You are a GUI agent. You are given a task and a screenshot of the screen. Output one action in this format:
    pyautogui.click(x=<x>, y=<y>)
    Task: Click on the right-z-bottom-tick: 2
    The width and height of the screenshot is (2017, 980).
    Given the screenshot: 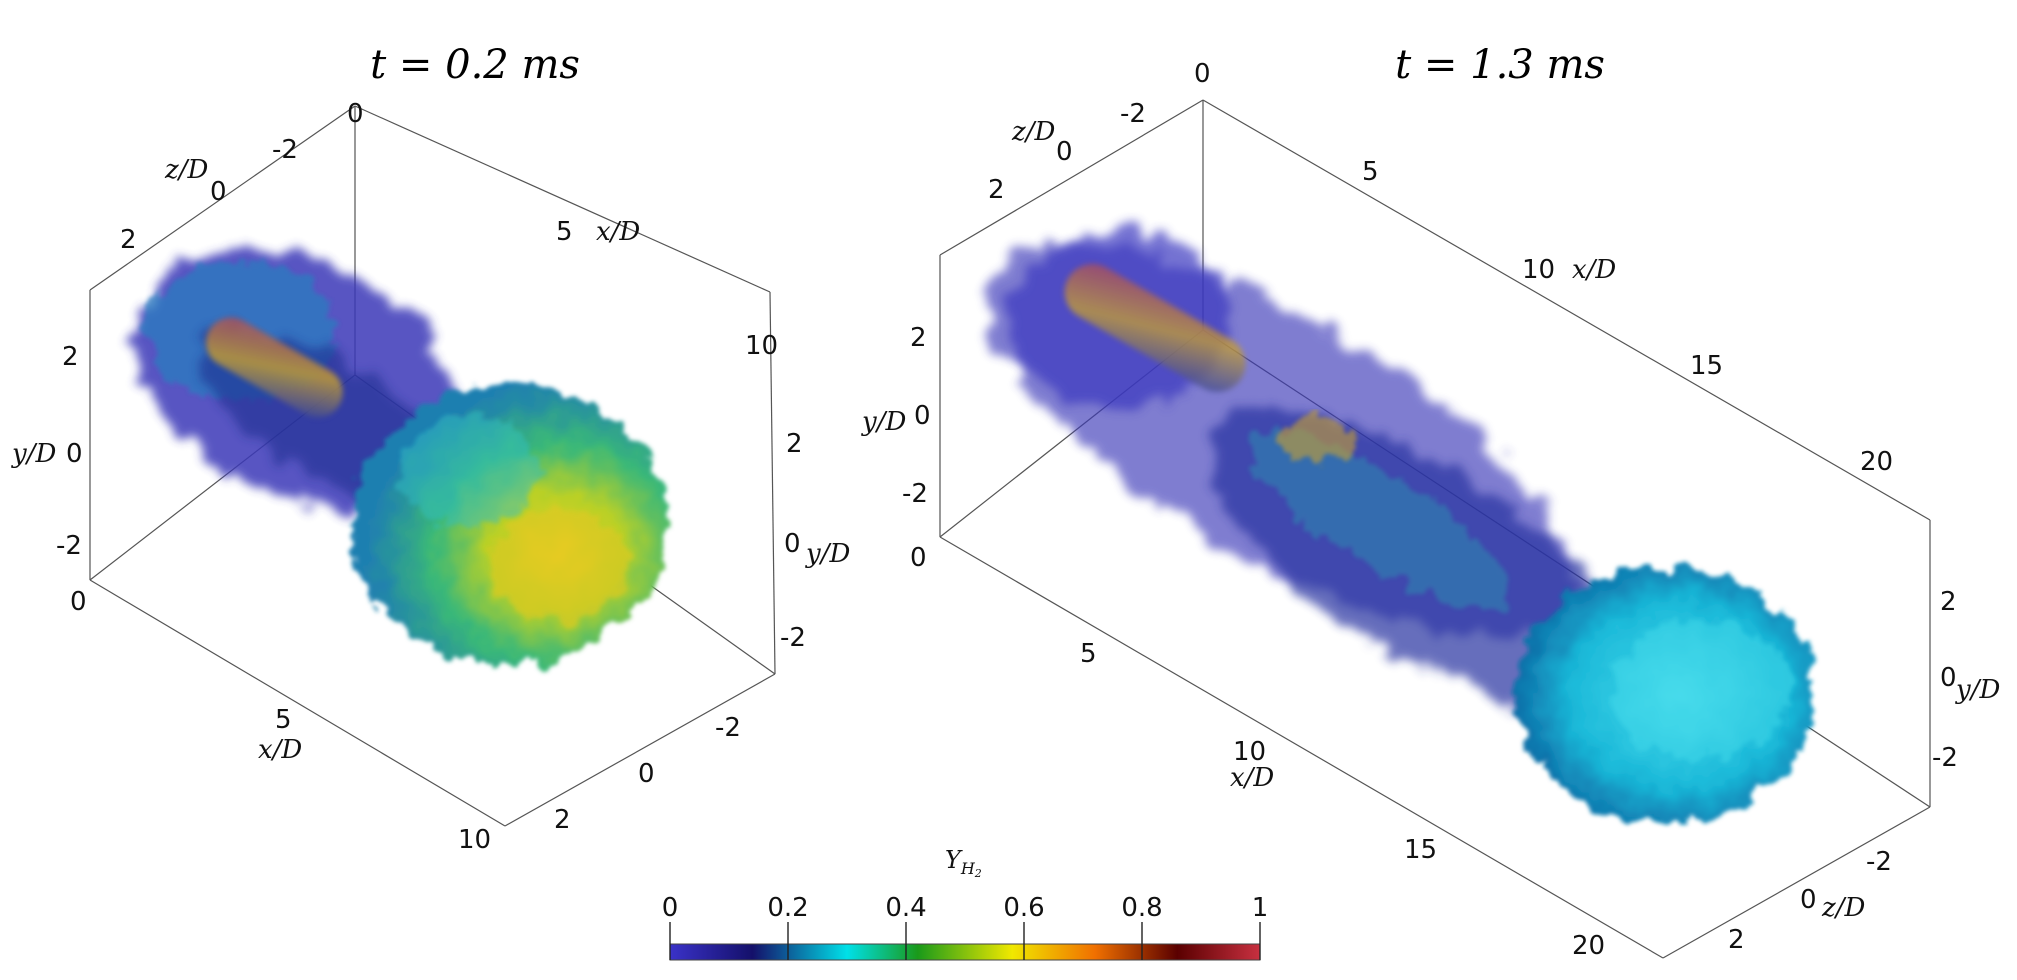 What is the action you would take?
    pyautogui.click(x=1736, y=940)
    